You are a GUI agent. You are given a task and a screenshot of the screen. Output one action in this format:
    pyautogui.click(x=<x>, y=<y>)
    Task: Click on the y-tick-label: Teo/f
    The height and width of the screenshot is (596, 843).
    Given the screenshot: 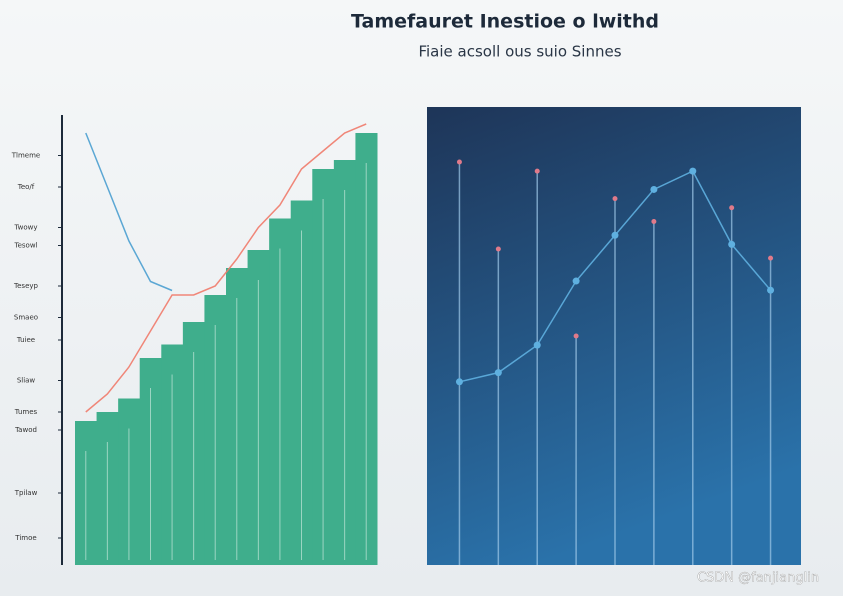 What is the action you would take?
    pyautogui.click(x=26, y=187)
    